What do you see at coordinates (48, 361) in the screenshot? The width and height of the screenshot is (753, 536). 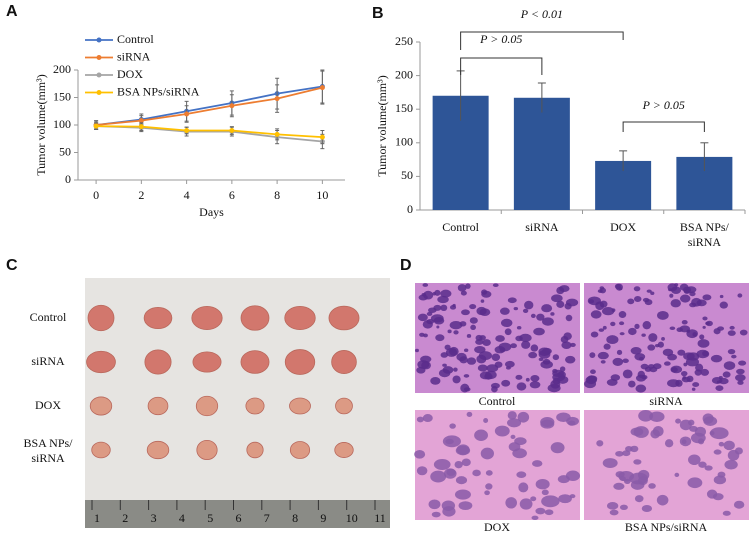 I see `row-label: siRNA` at bounding box center [48, 361].